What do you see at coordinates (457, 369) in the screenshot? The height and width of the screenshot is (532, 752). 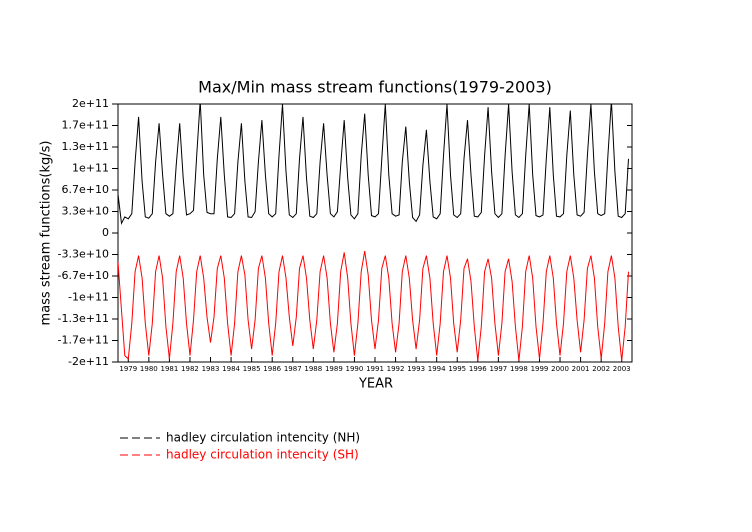 I see `x-tick-label: 1995` at bounding box center [457, 369].